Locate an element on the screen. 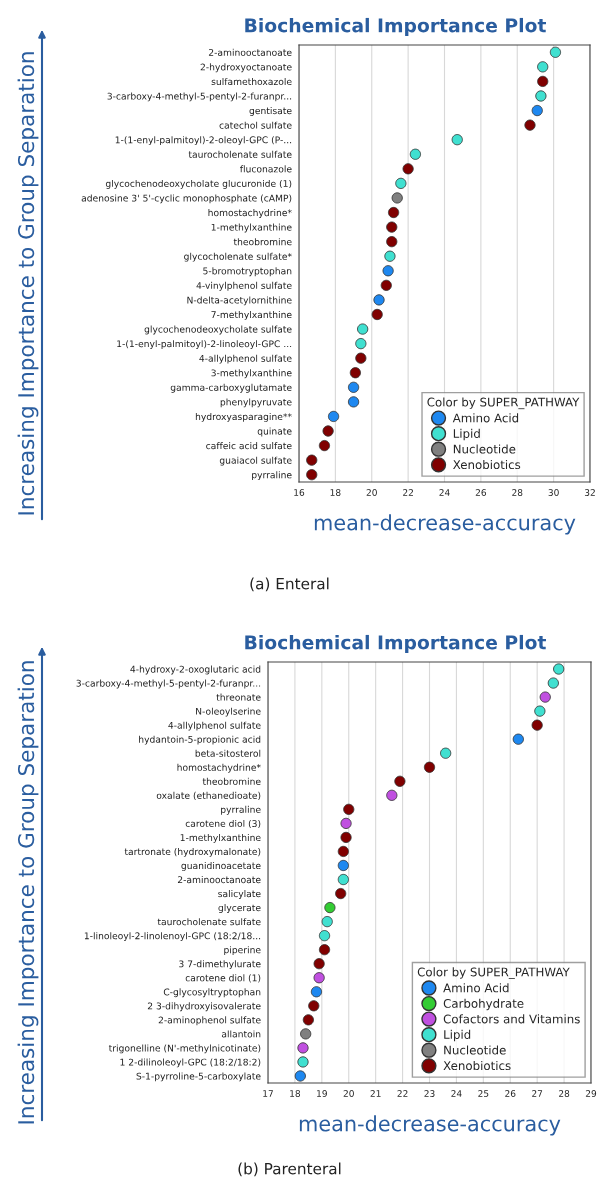 This screenshot has width=599, height=1182. text: (a) Enteral is located at coordinates (289, 584).